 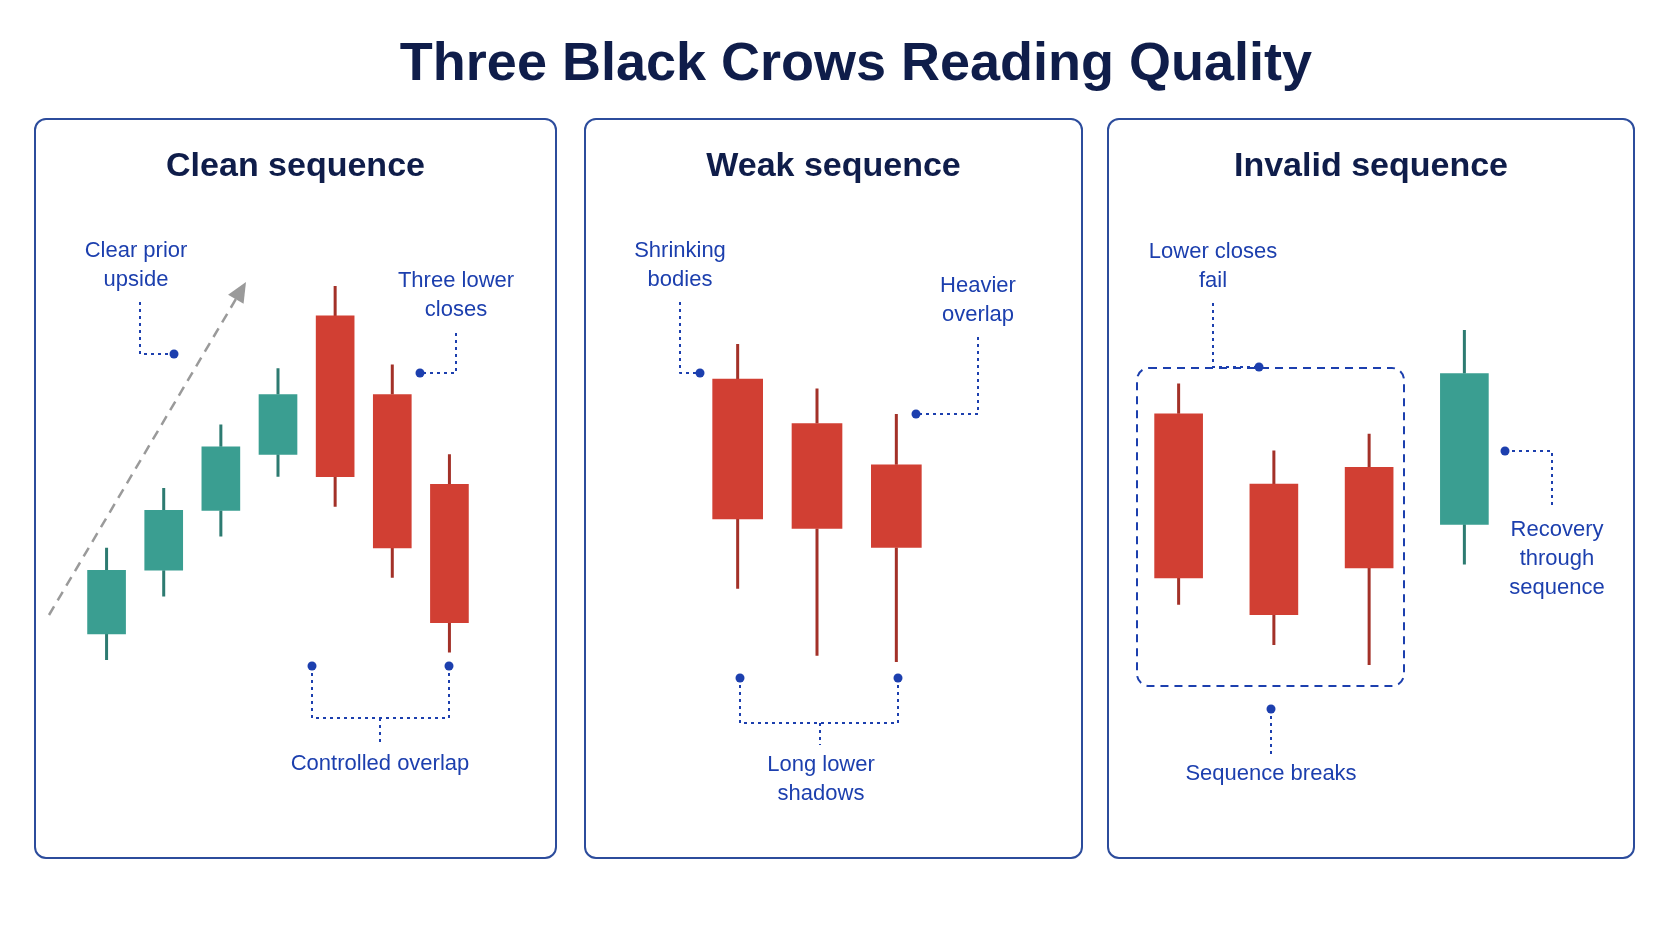 What do you see at coordinates (1271, 773) in the screenshot?
I see `text: Sequence breaks` at bounding box center [1271, 773].